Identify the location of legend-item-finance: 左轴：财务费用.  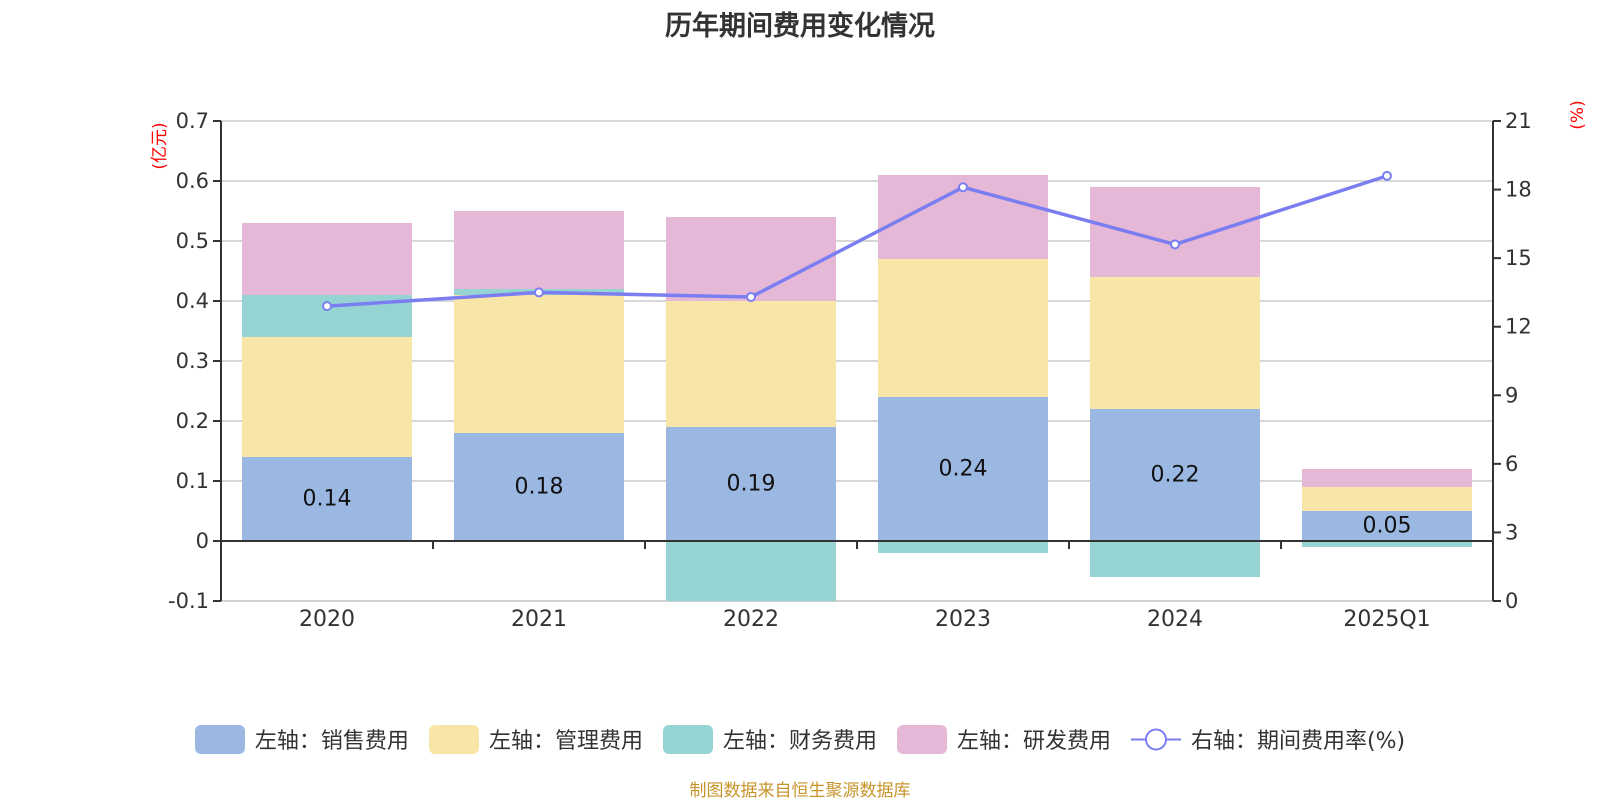
(769, 739).